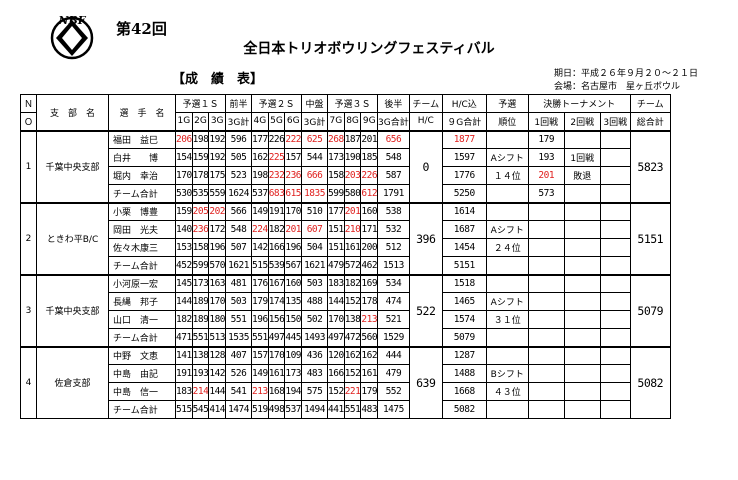 The image size is (738, 480). Describe the element at coordinates (315, 391) in the screenshot. I see `score-cell: 575` at that location.